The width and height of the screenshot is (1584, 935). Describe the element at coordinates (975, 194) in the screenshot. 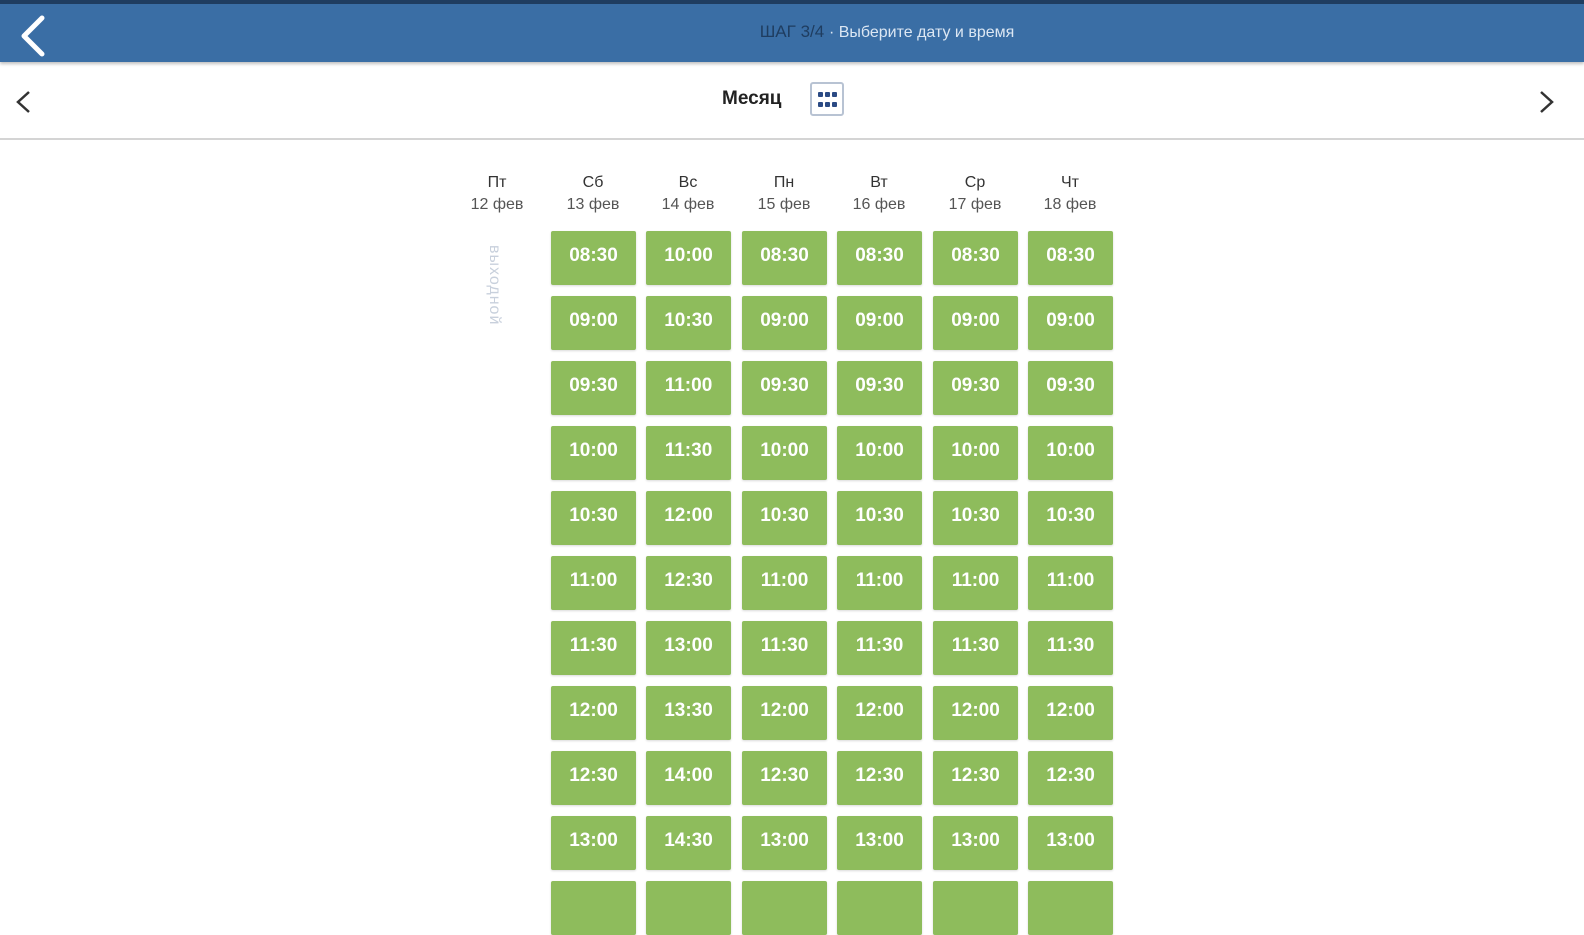

I see `day-header: Ср 17 фев` at that location.